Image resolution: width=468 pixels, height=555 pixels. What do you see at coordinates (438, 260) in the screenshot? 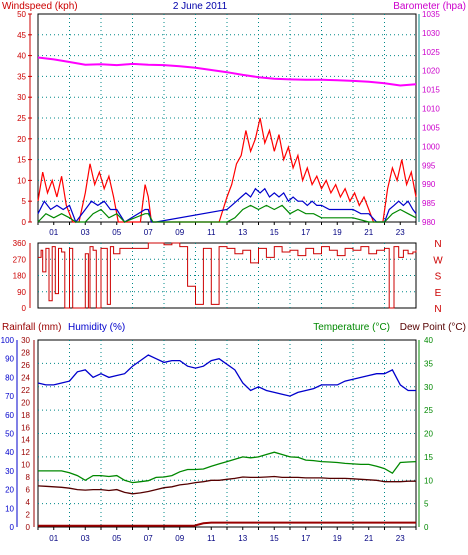
I see `compass-label: W` at bounding box center [438, 260].